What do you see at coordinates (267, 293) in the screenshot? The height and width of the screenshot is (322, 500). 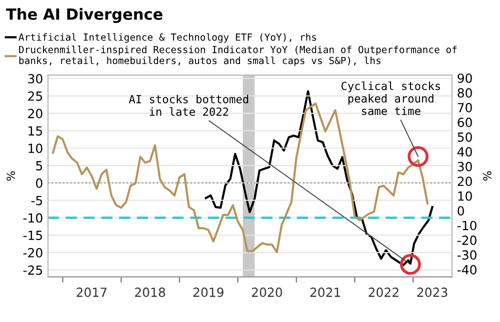 I see `x-tick-label: 2020` at bounding box center [267, 293].